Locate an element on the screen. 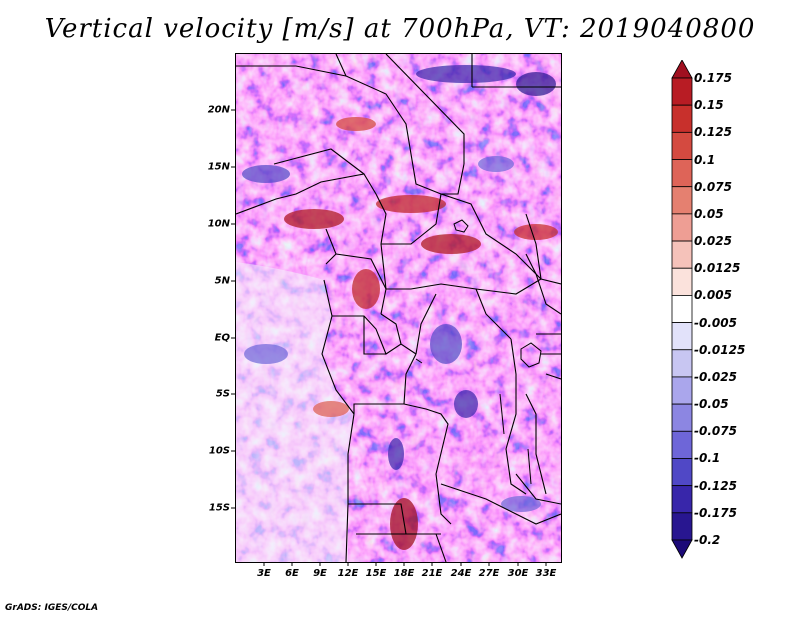  colorbar-bottom-triangle is located at coordinates (682, 549).